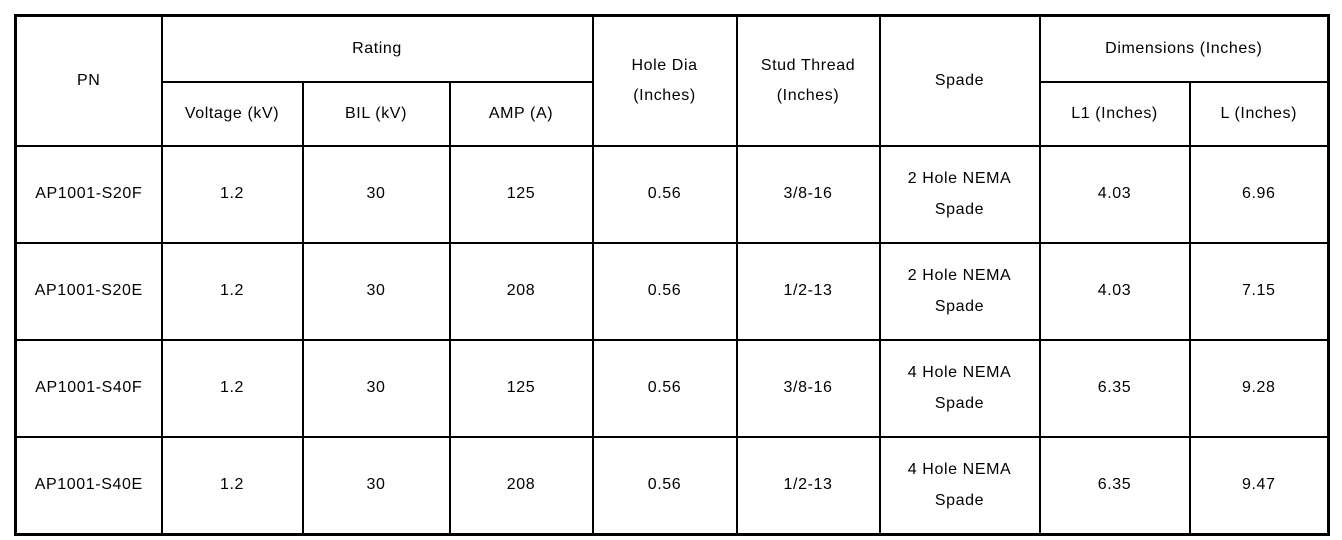 The image size is (1342, 540). I want to click on cell-l: 7.15, so click(1259, 291).